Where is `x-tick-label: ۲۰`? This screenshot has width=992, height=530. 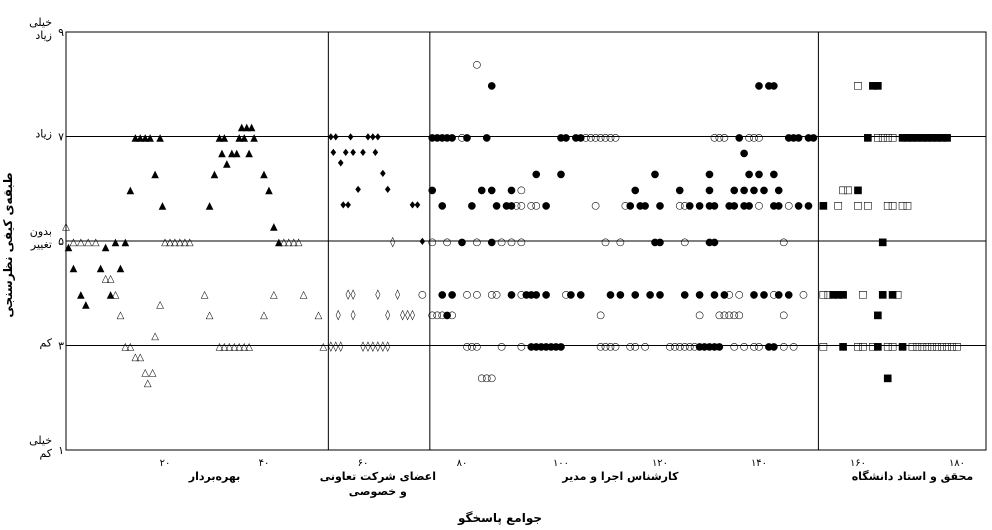 x-tick-label: ۲۰ is located at coordinates (165, 463).